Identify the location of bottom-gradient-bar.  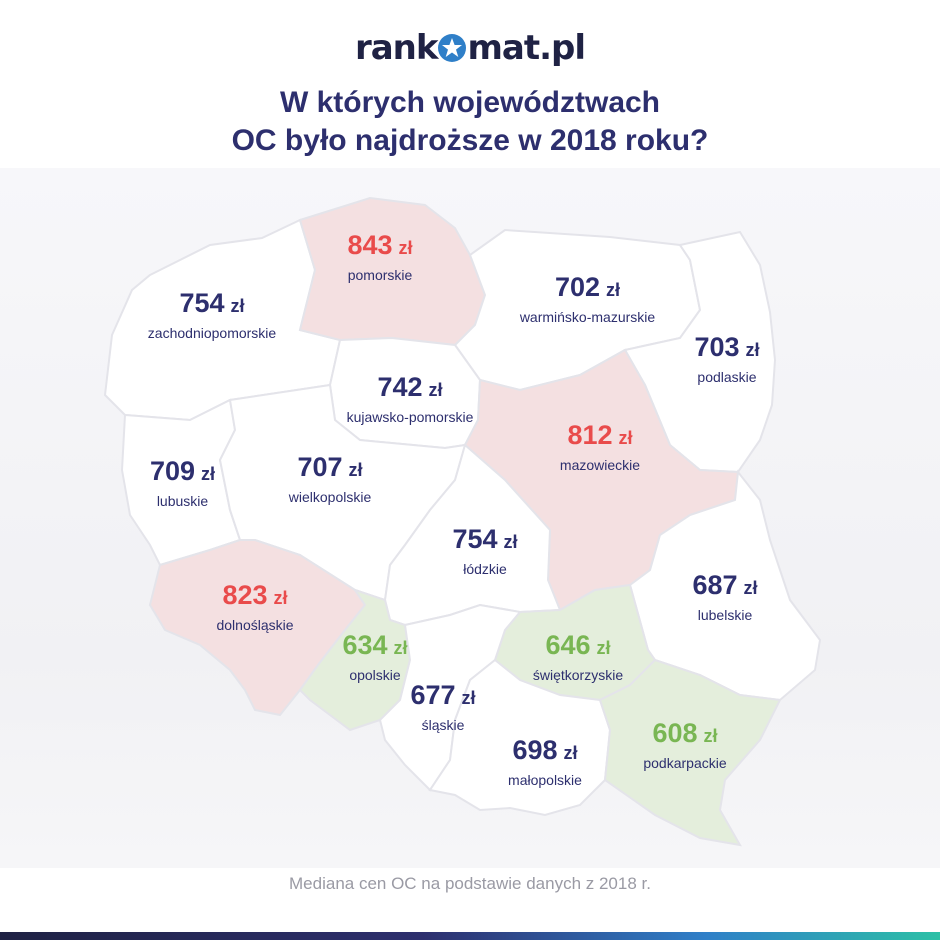
(470, 936).